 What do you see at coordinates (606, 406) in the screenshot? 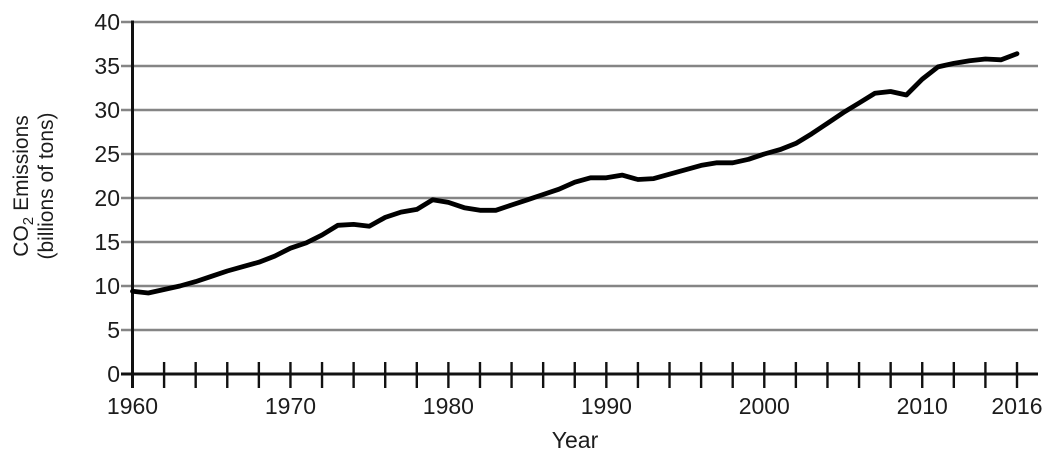
I see `x-tick-label-1990: 1990` at bounding box center [606, 406].